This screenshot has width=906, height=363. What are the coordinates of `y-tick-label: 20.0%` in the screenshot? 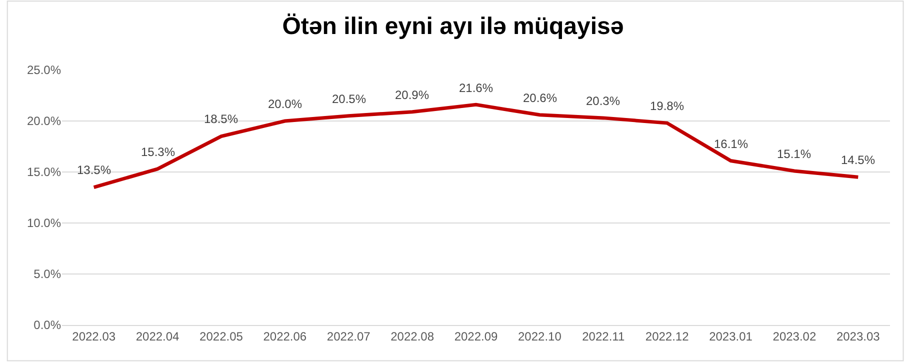 It's located at (44, 121).